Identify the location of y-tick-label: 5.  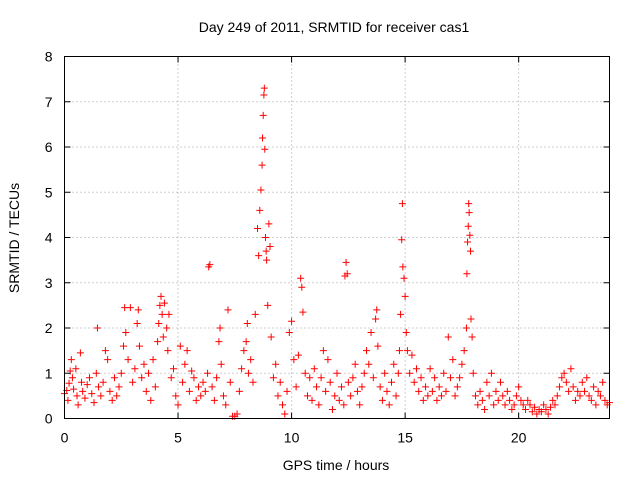
(49, 192).